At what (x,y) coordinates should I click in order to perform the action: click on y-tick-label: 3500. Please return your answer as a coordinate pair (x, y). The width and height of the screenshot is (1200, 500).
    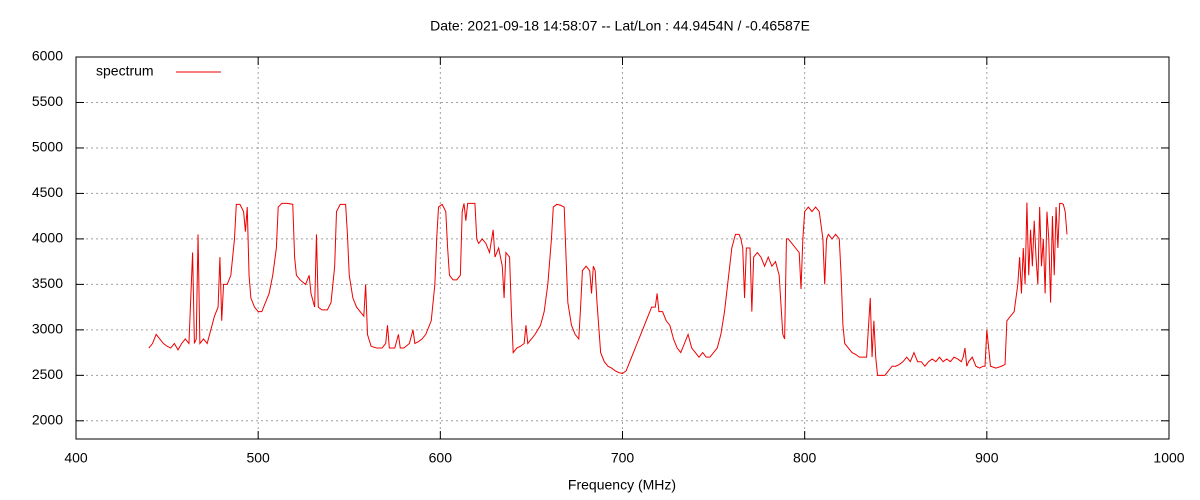
    Looking at the image, I should click on (47, 283).